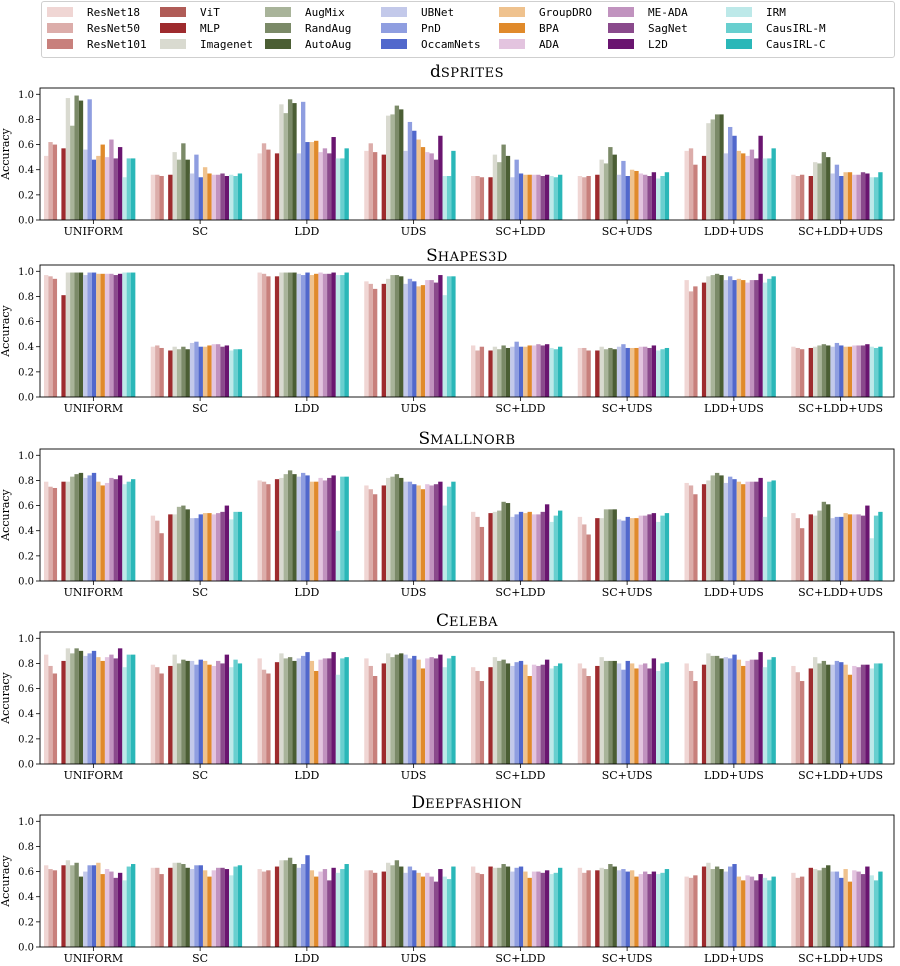 This screenshot has width=900, height=966. Describe the element at coordinates (734, 231) in the screenshot. I see `x-tick-label: LDD+UDS` at that location.